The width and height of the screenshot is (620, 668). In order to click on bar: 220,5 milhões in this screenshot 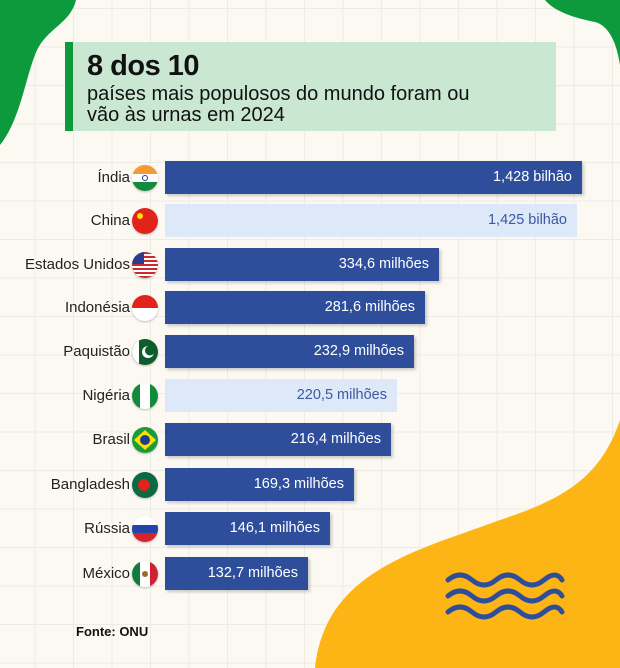, I will do `click(281, 395)`.